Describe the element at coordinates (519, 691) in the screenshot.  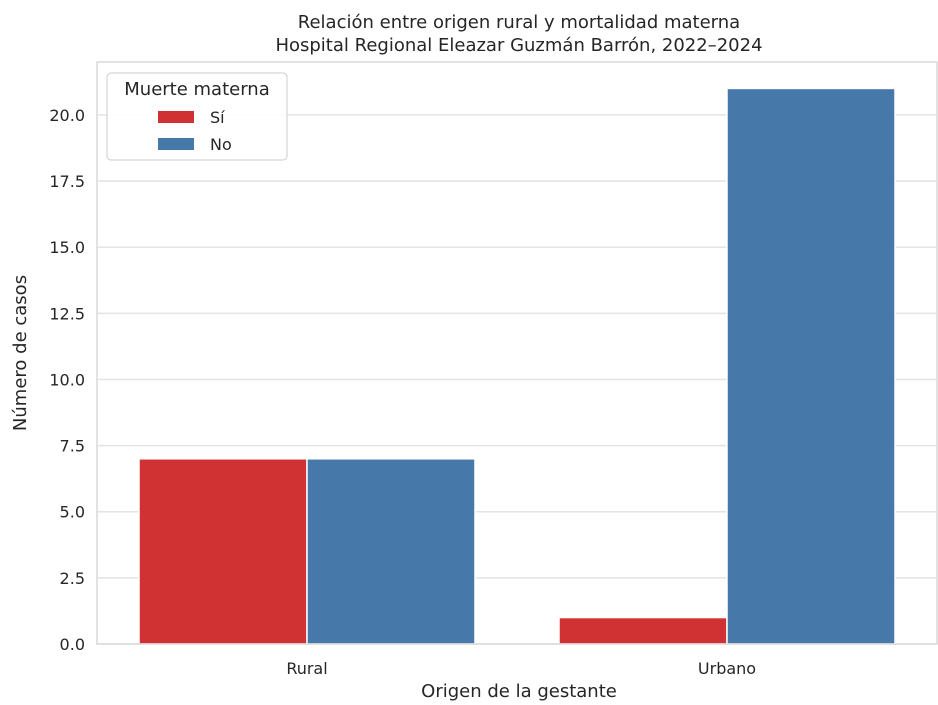
I see `x-axis-label: Origen de la gestante` at that location.